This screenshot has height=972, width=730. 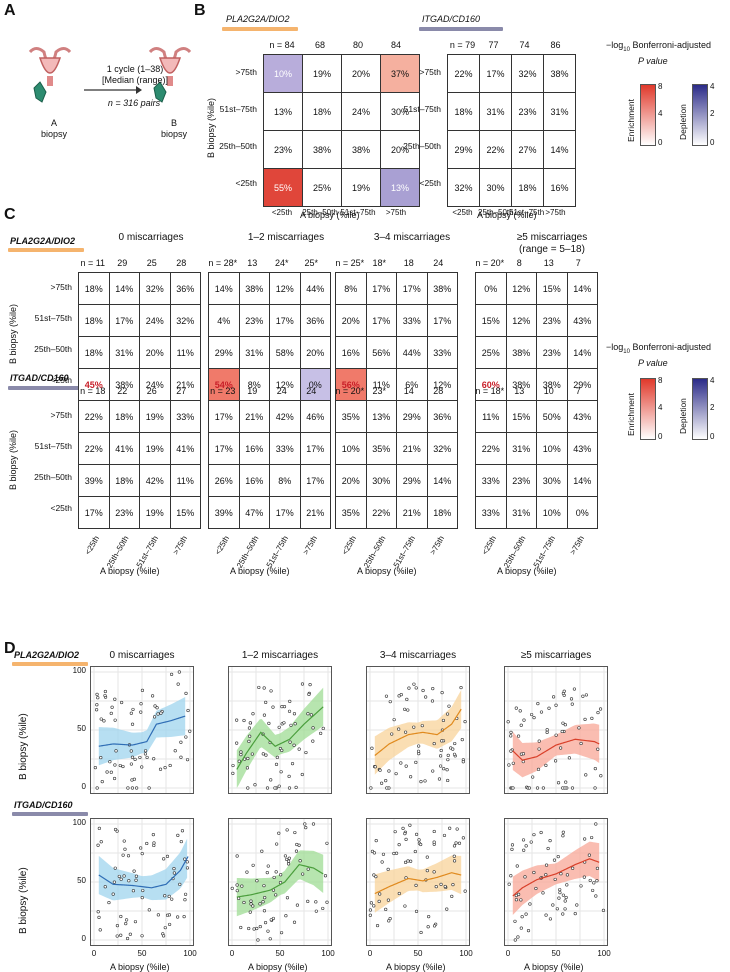 I want to click on scatter-plot, so click(x=280, y=730).